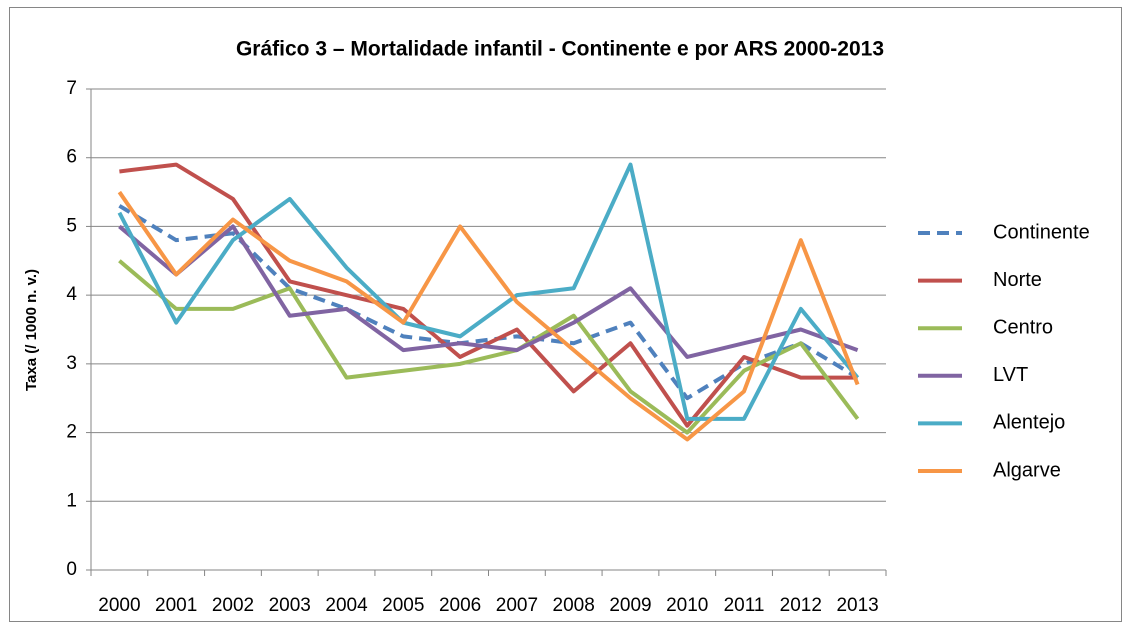 Image resolution: width=1132 pixels, height=637 pixels. I want to click on x-tick-label: 2012, so click(801, 605).